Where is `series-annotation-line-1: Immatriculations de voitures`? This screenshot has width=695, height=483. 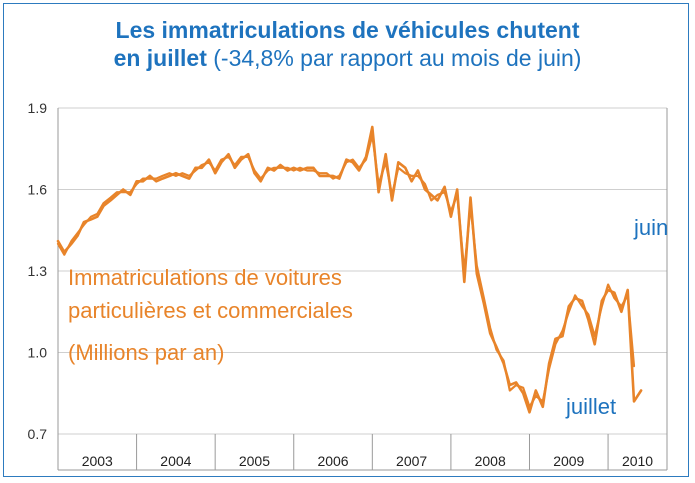
series-annotation-line-1: Immatriculations de voitures is located at coordinates (205, 277).